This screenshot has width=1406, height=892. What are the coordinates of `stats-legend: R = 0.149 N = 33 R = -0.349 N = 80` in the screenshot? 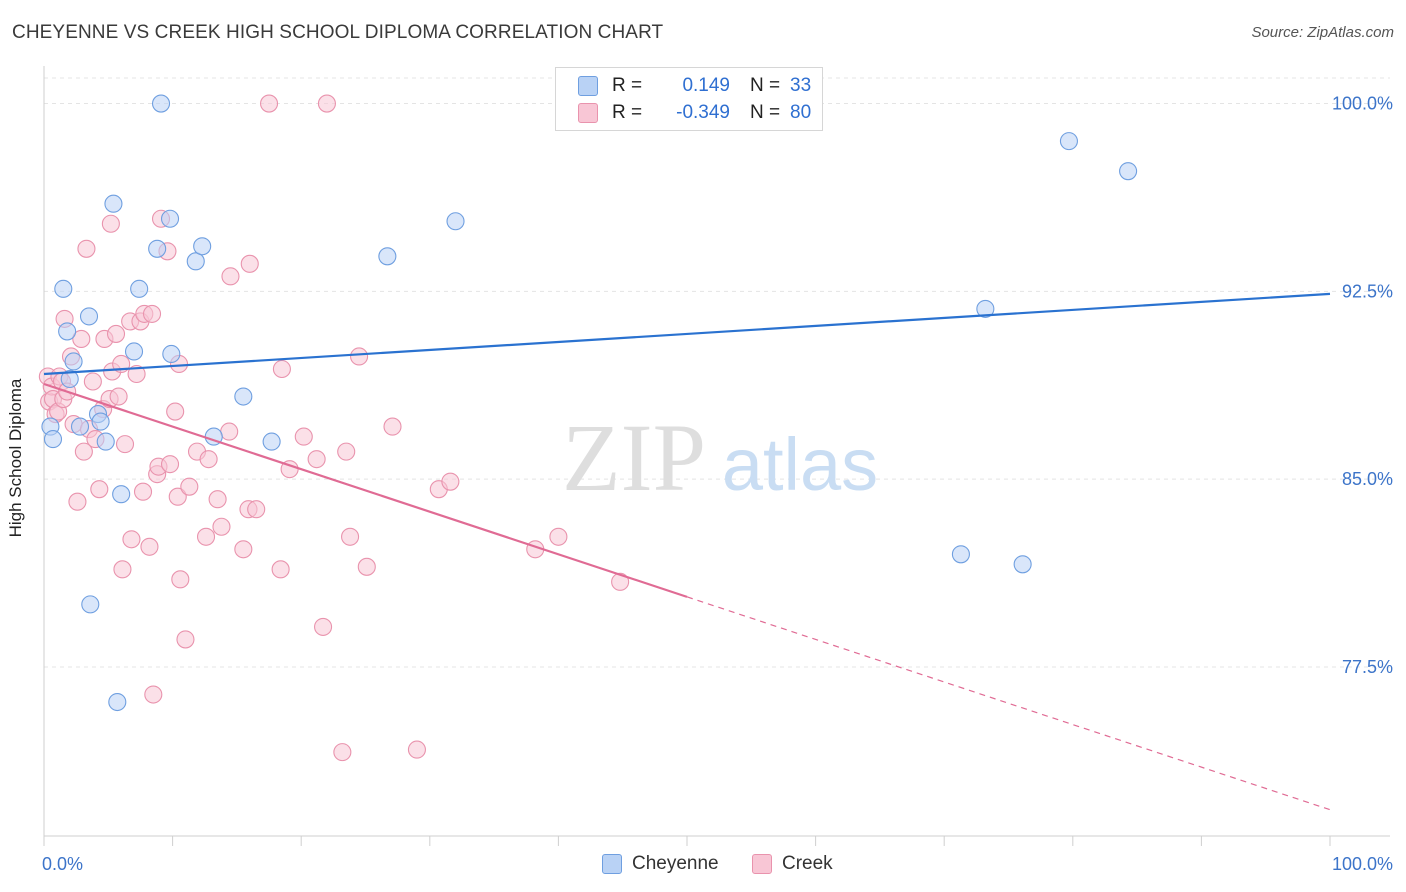 It's located at (689, 99).